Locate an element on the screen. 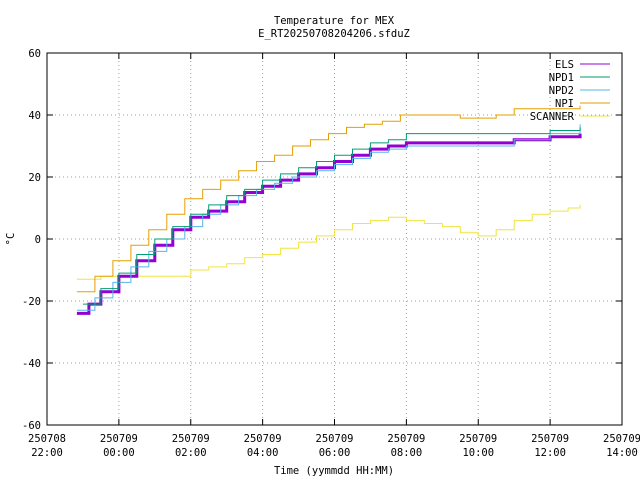 The width and height of the screenshot is (640, 480). legend-label-npi: NPI is located at coordinates (564, 104).